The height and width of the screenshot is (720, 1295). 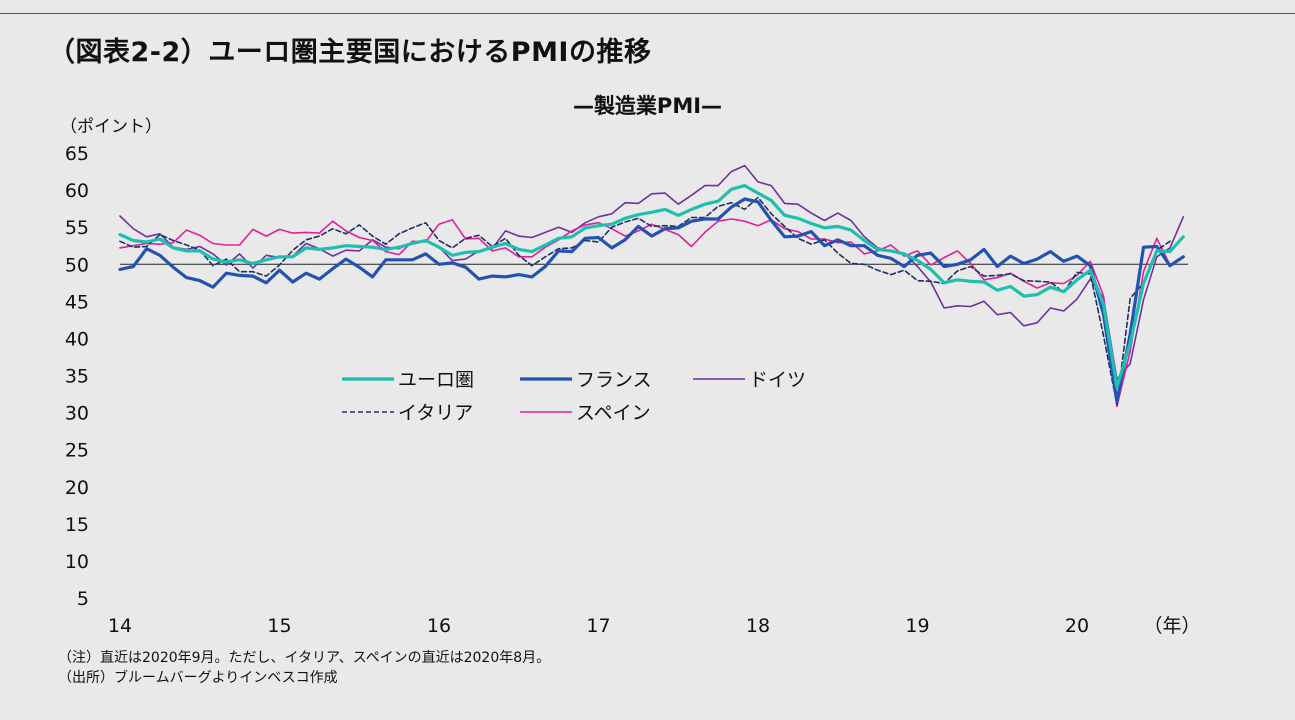 What do you see at coordinates (77, 488) in the screenshot?
I see `y-tick-label: 20` at bounding box center [77, 488].